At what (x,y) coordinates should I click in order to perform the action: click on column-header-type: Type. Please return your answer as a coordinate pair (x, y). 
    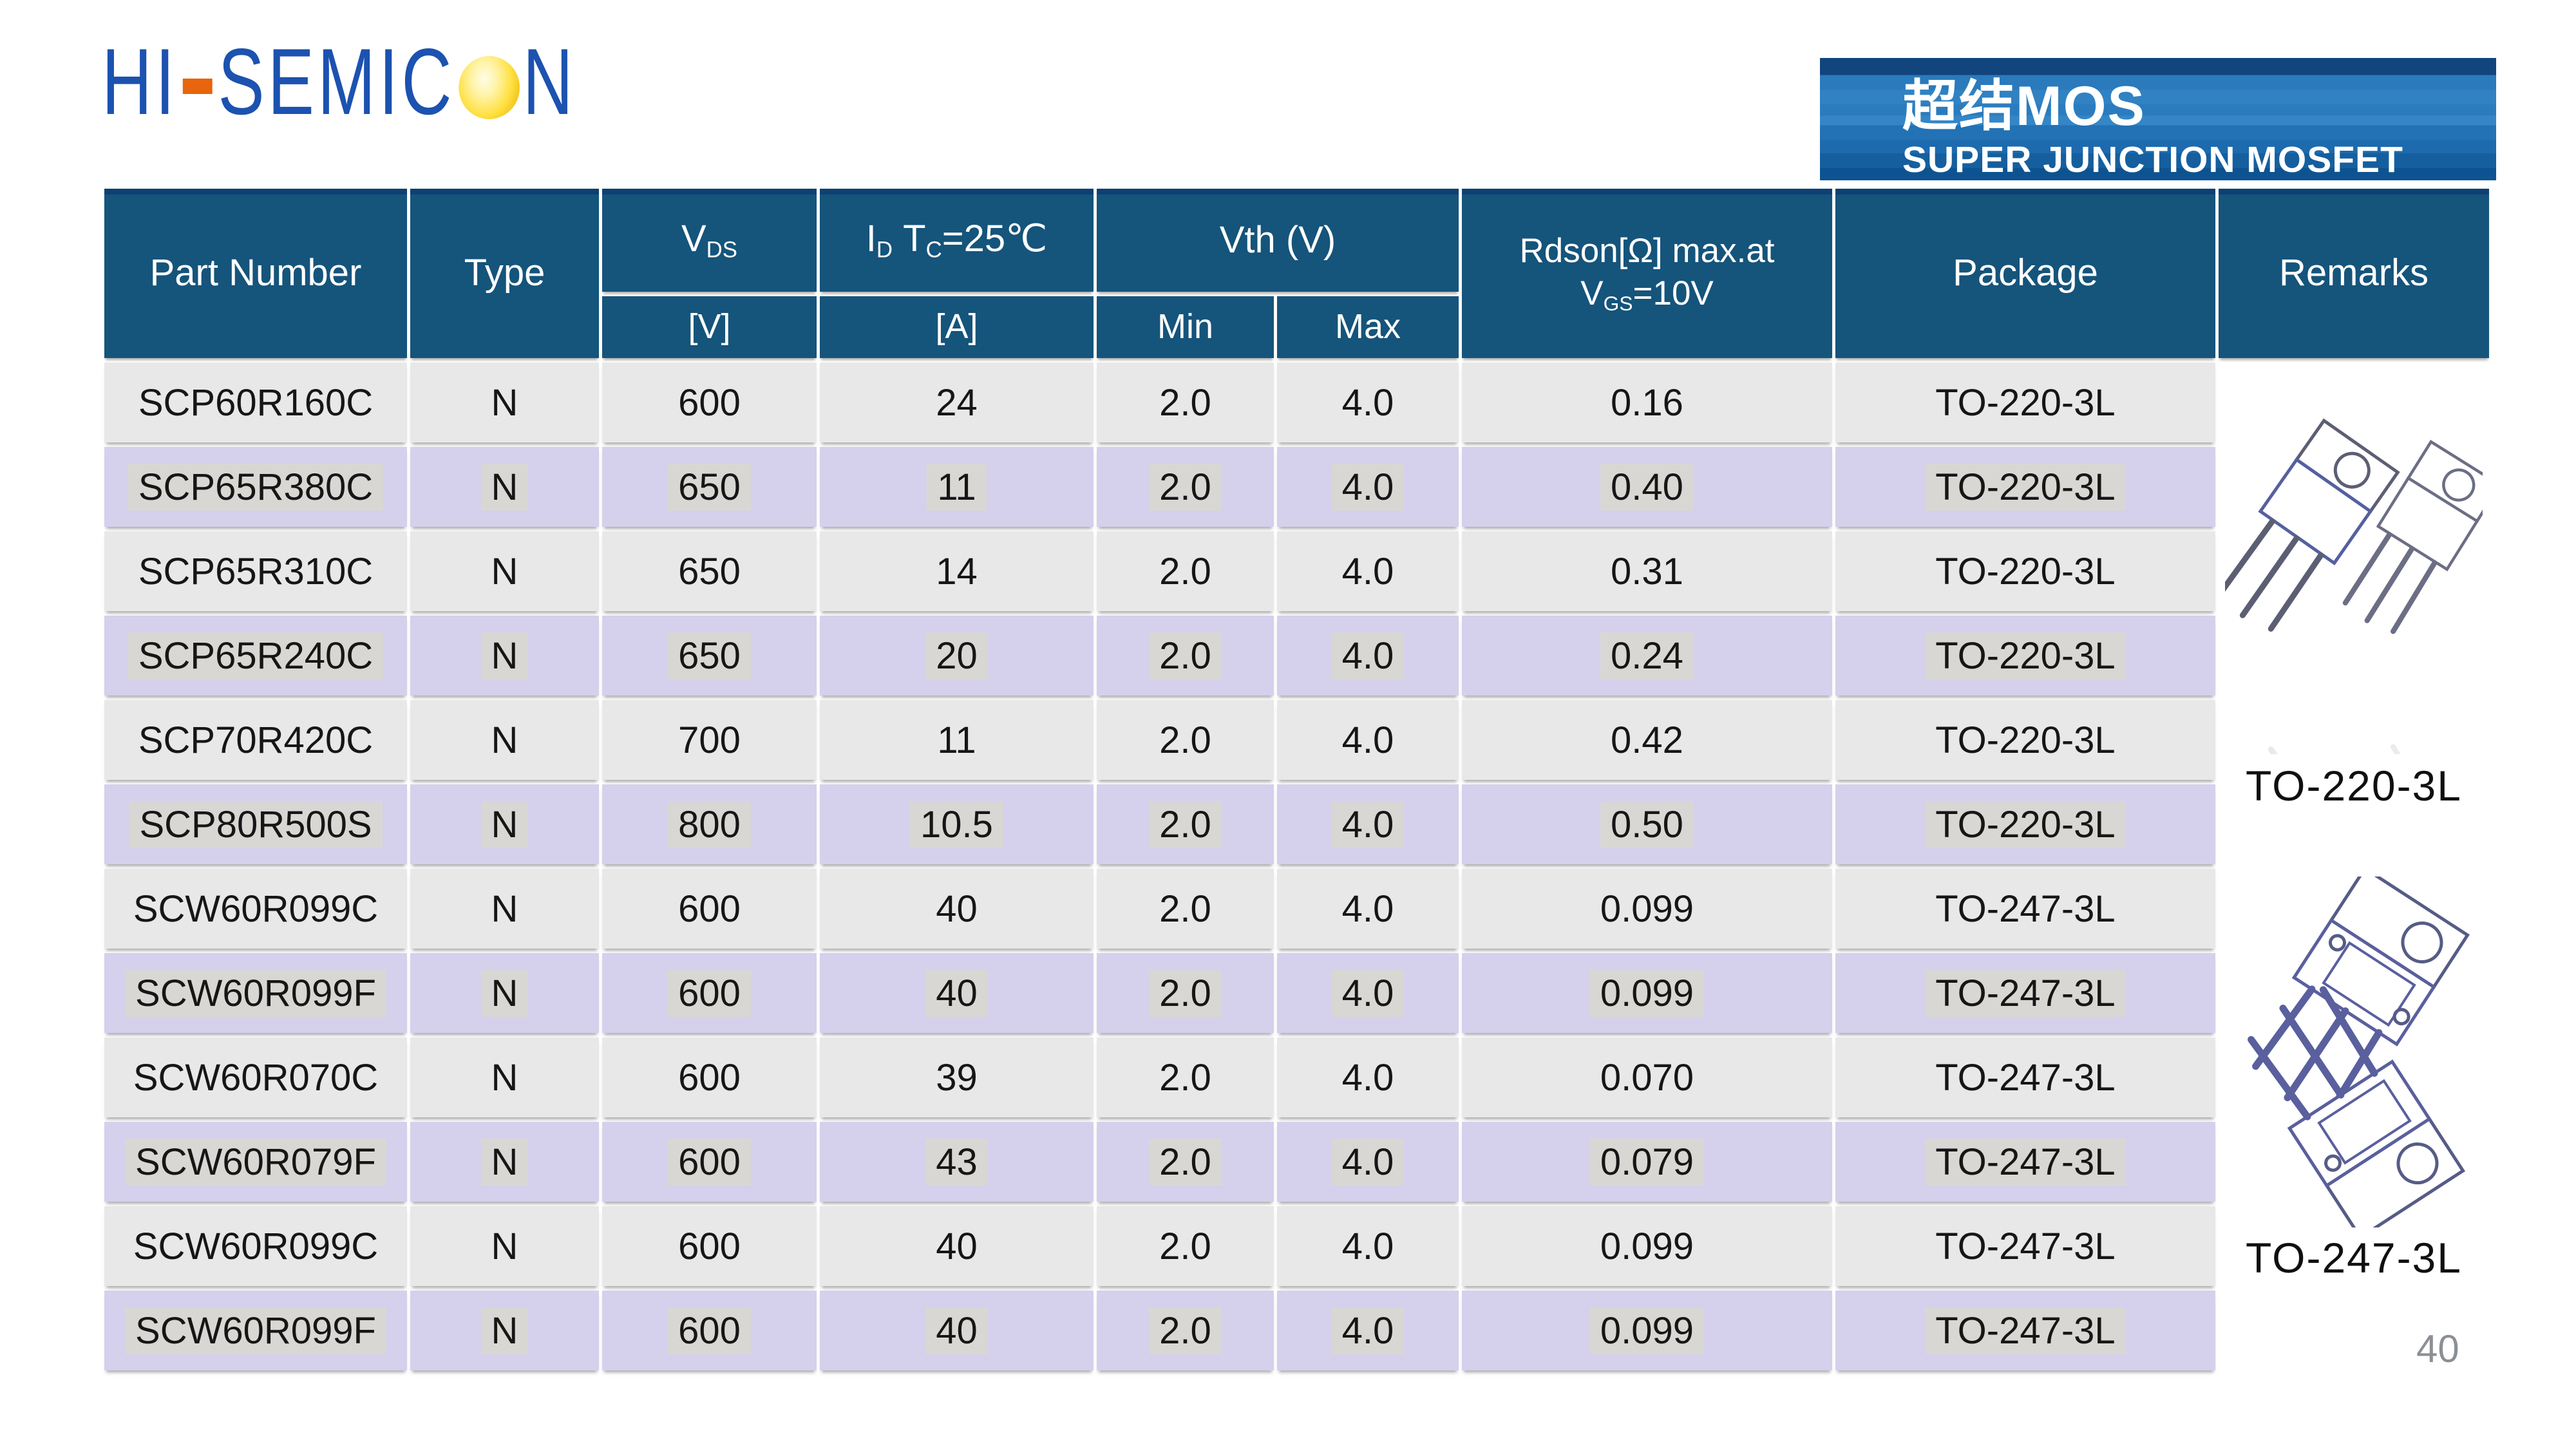
    Looking at the image, I should click on (505, 273).